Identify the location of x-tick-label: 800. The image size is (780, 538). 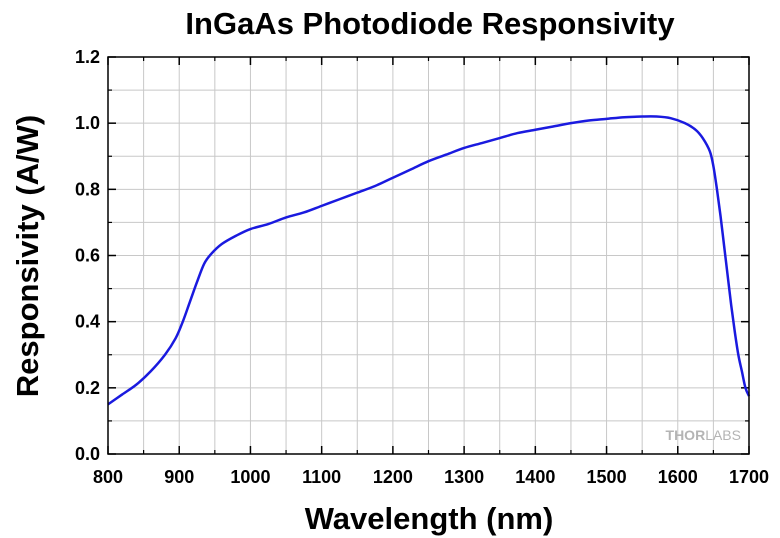
(108, 477).